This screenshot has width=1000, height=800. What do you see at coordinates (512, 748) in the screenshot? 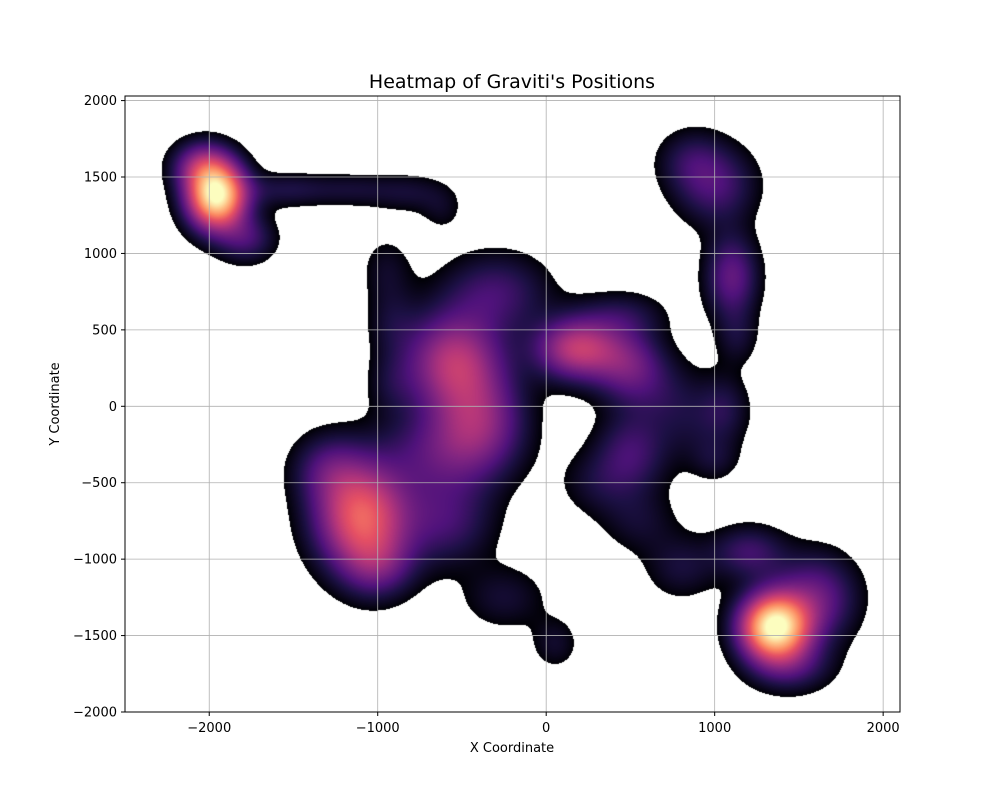
I see `x-axis-label: X Coordinate` at bounding box center [512, 748].